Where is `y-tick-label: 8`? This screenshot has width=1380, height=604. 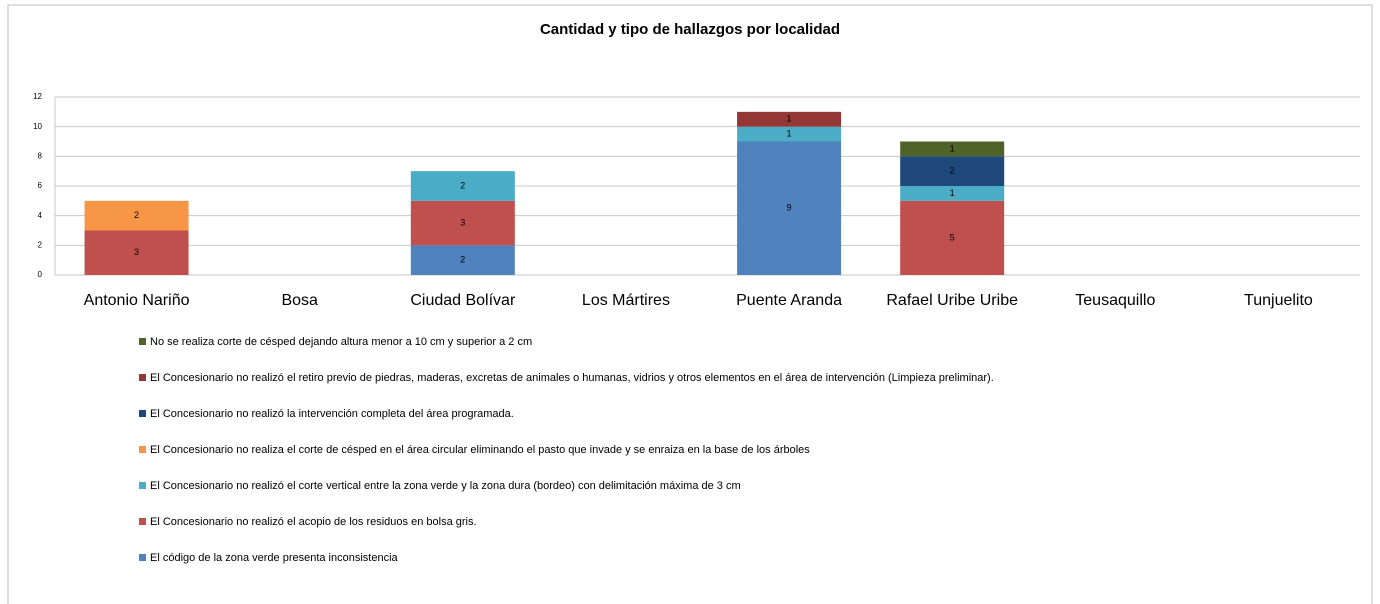
y-tick-label: 8 is located at coordinates (40, 155).